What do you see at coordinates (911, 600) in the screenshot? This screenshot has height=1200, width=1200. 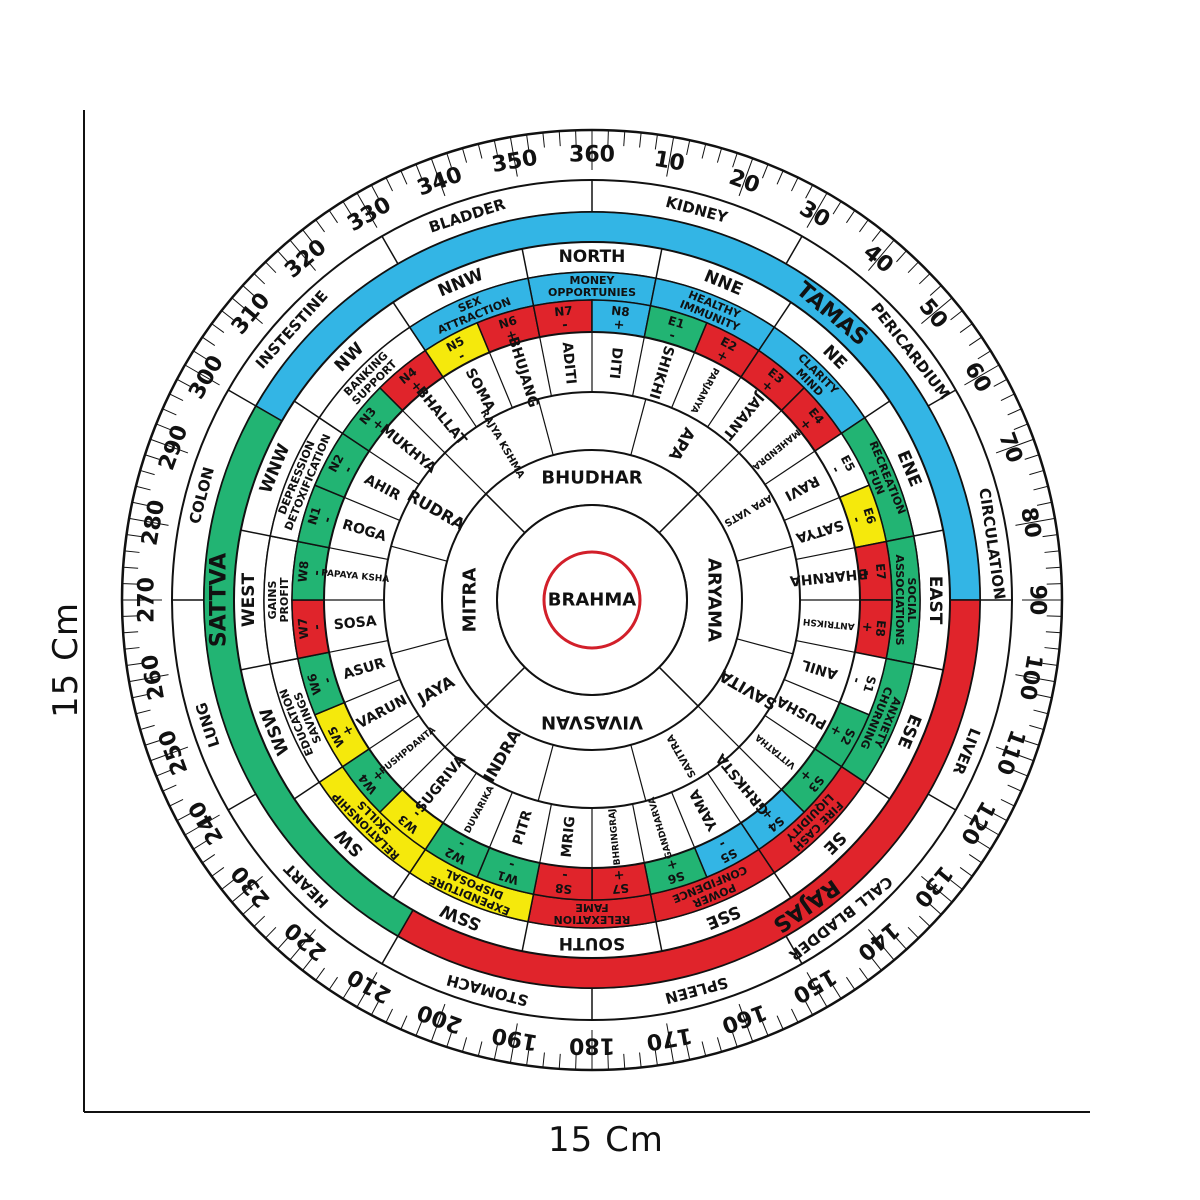 I see `zone-label-line: SOCIAL` at bounding box center [911, 600].